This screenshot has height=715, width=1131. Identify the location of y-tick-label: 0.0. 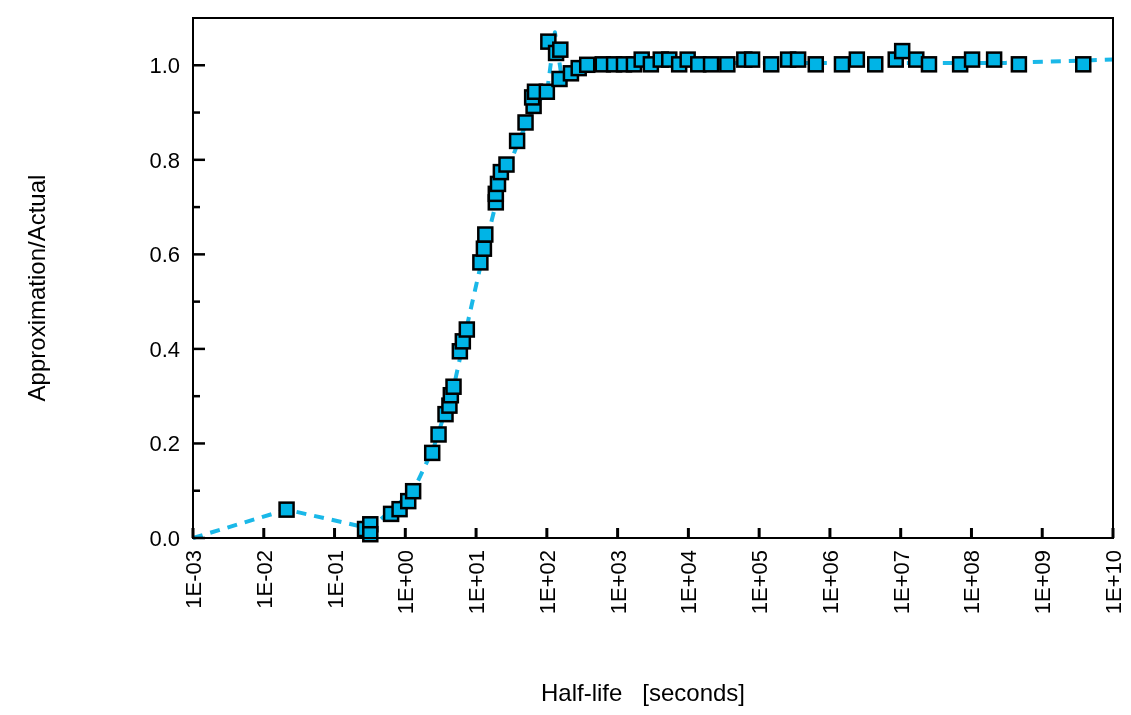
(164, 538).